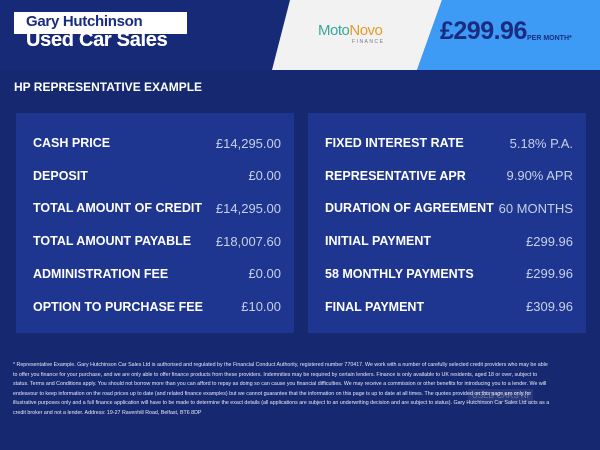 The width and height of the screenshot is (600, 450). I want to click on row-value: 5.18% P.A., so click(541, 143).